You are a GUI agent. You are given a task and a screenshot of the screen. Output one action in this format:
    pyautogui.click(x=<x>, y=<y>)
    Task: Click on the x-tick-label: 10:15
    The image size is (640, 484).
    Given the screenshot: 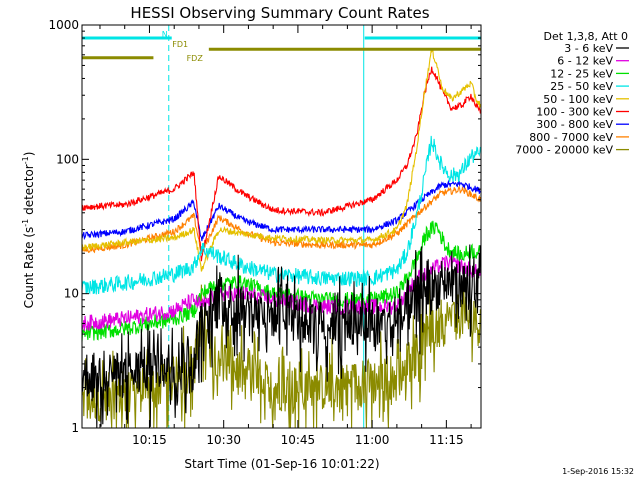 What is the action you would take?
    pyautogui.click(x=149, y=440)
    